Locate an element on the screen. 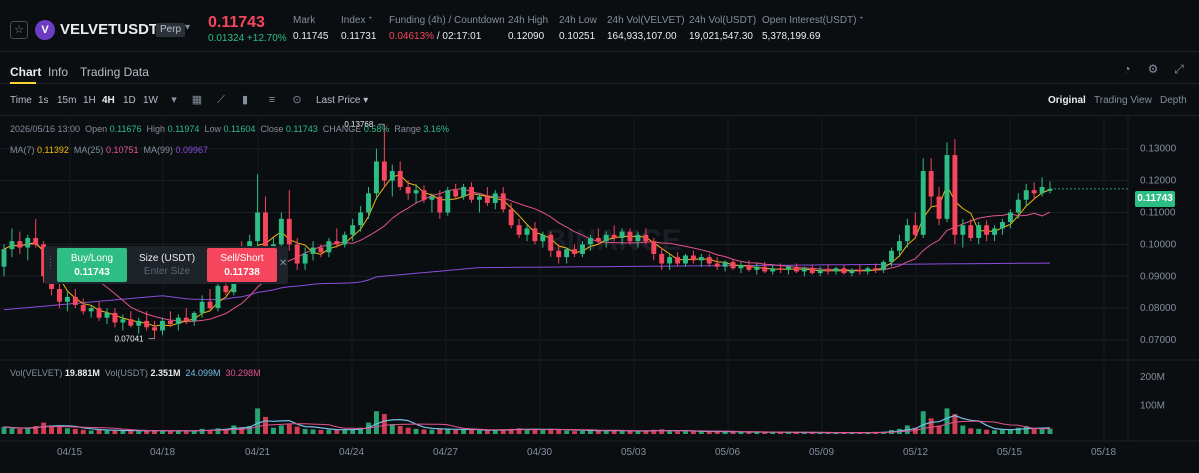 This screenshot has width=1199, height=473. price-tick-label: 0.09000 is located at coordinates (1158, 276).